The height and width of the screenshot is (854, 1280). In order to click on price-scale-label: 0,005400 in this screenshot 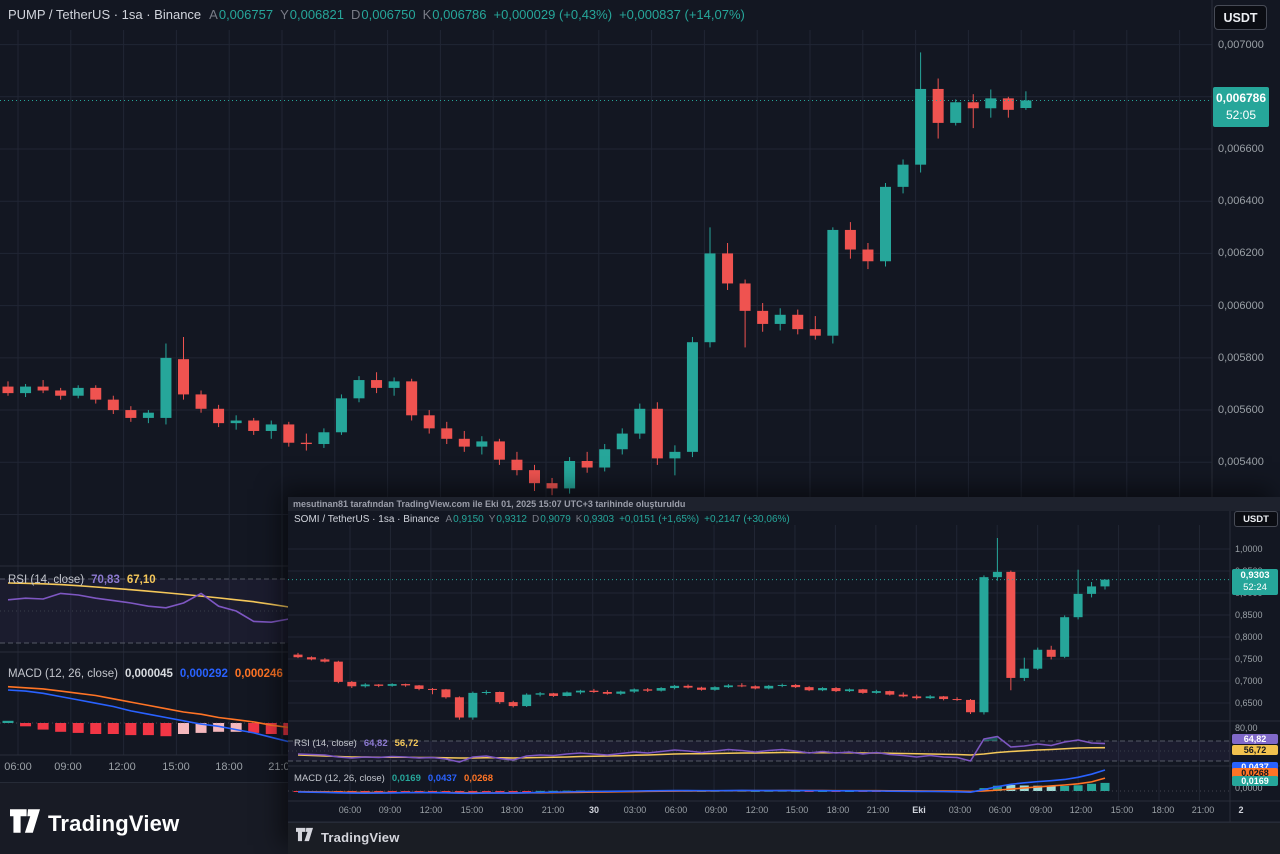, I will do `click(1241, 462)`.